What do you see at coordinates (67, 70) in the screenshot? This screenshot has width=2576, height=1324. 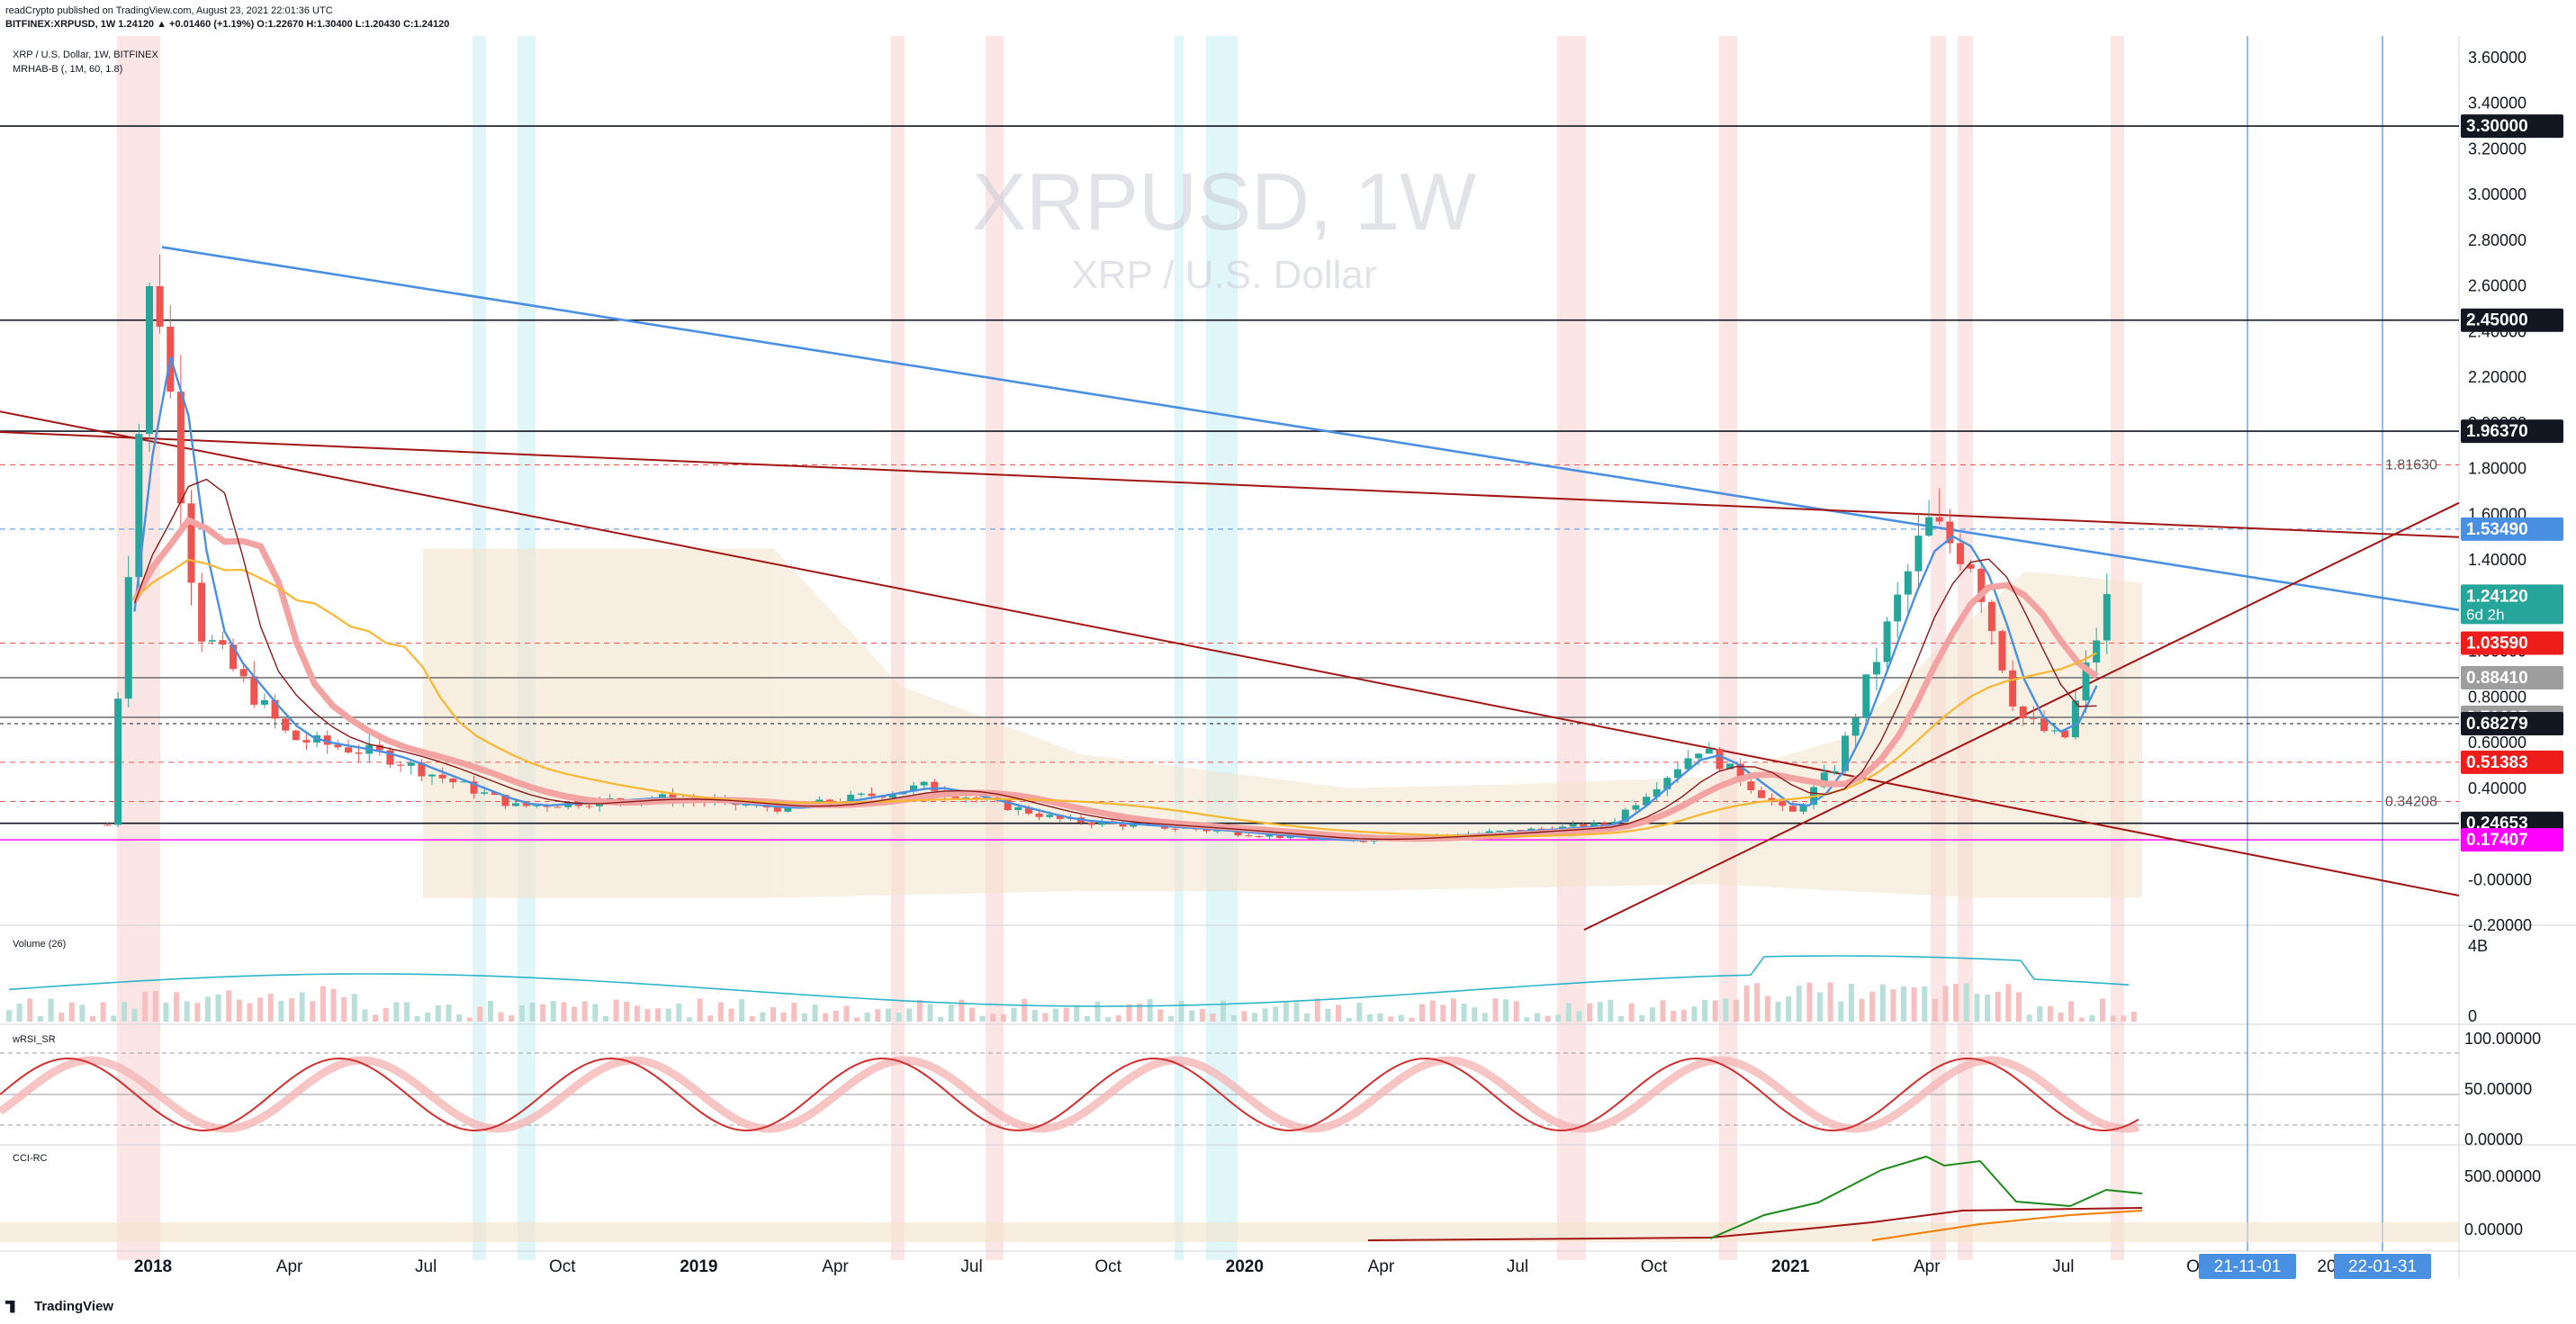 I see `legend-indicator: MRHAB-B (, 1M, 60, 1.8)` at bounding box center [67, 70].